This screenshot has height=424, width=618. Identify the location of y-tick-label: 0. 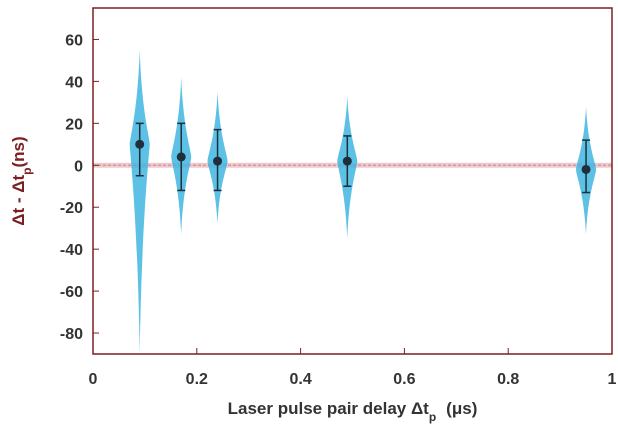
(78, 166).